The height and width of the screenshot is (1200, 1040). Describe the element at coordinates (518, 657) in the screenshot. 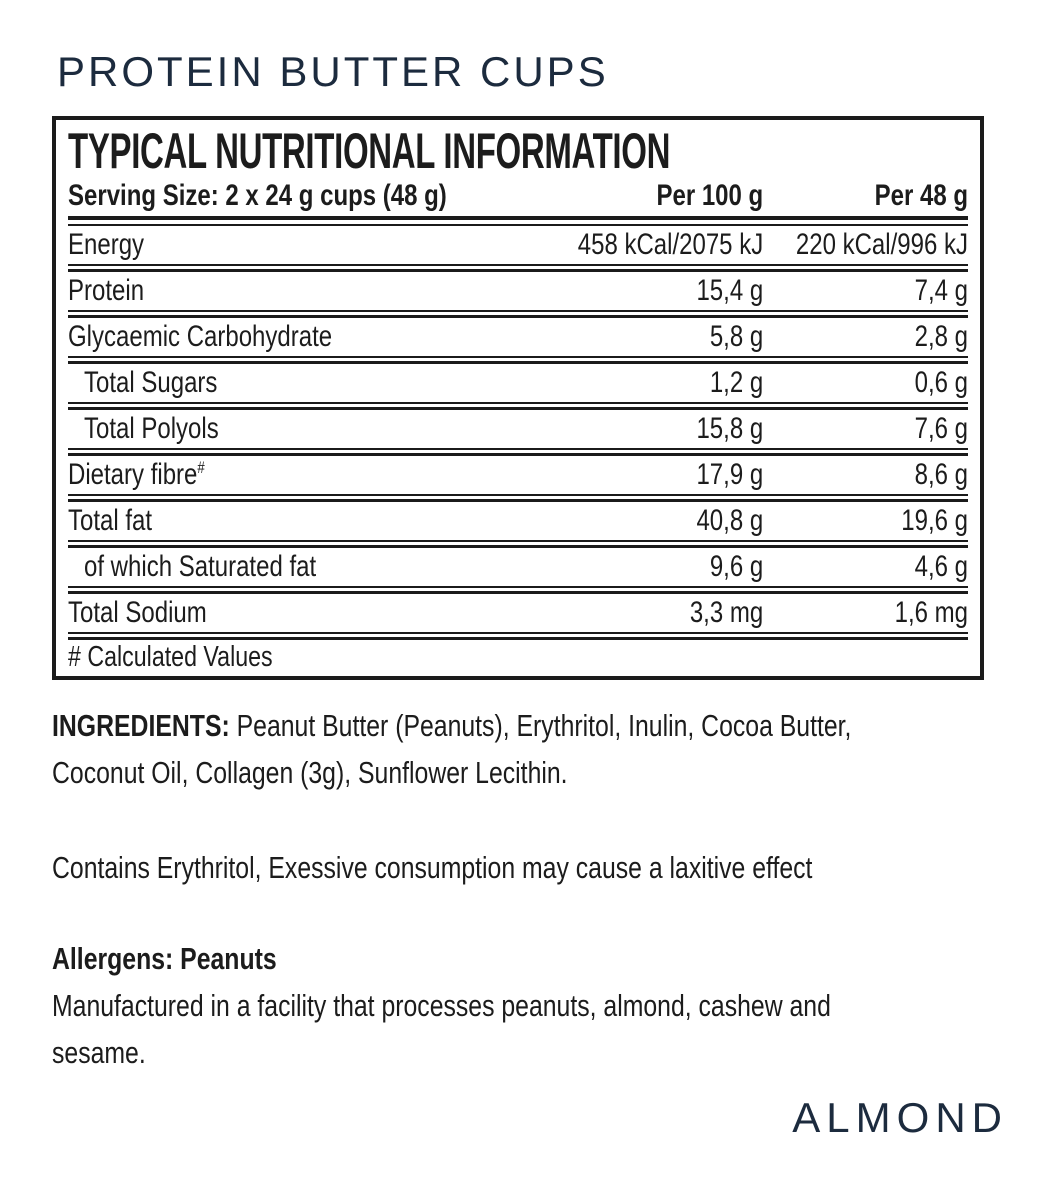

I see `table-footnote-row: # Calculated Values` at that location.